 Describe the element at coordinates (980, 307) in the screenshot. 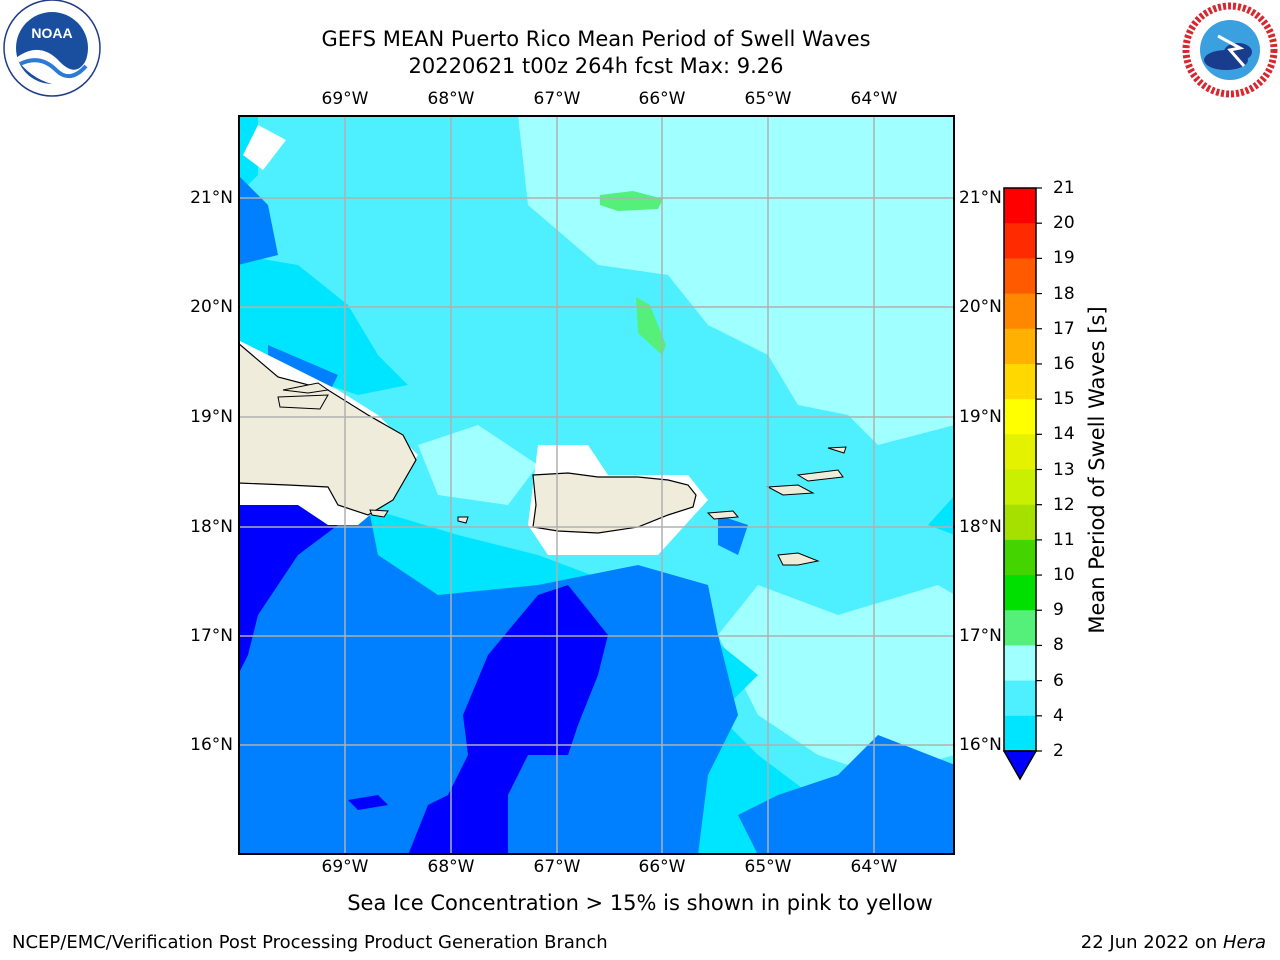

I see `lat-label-right: 20°N` at that location.